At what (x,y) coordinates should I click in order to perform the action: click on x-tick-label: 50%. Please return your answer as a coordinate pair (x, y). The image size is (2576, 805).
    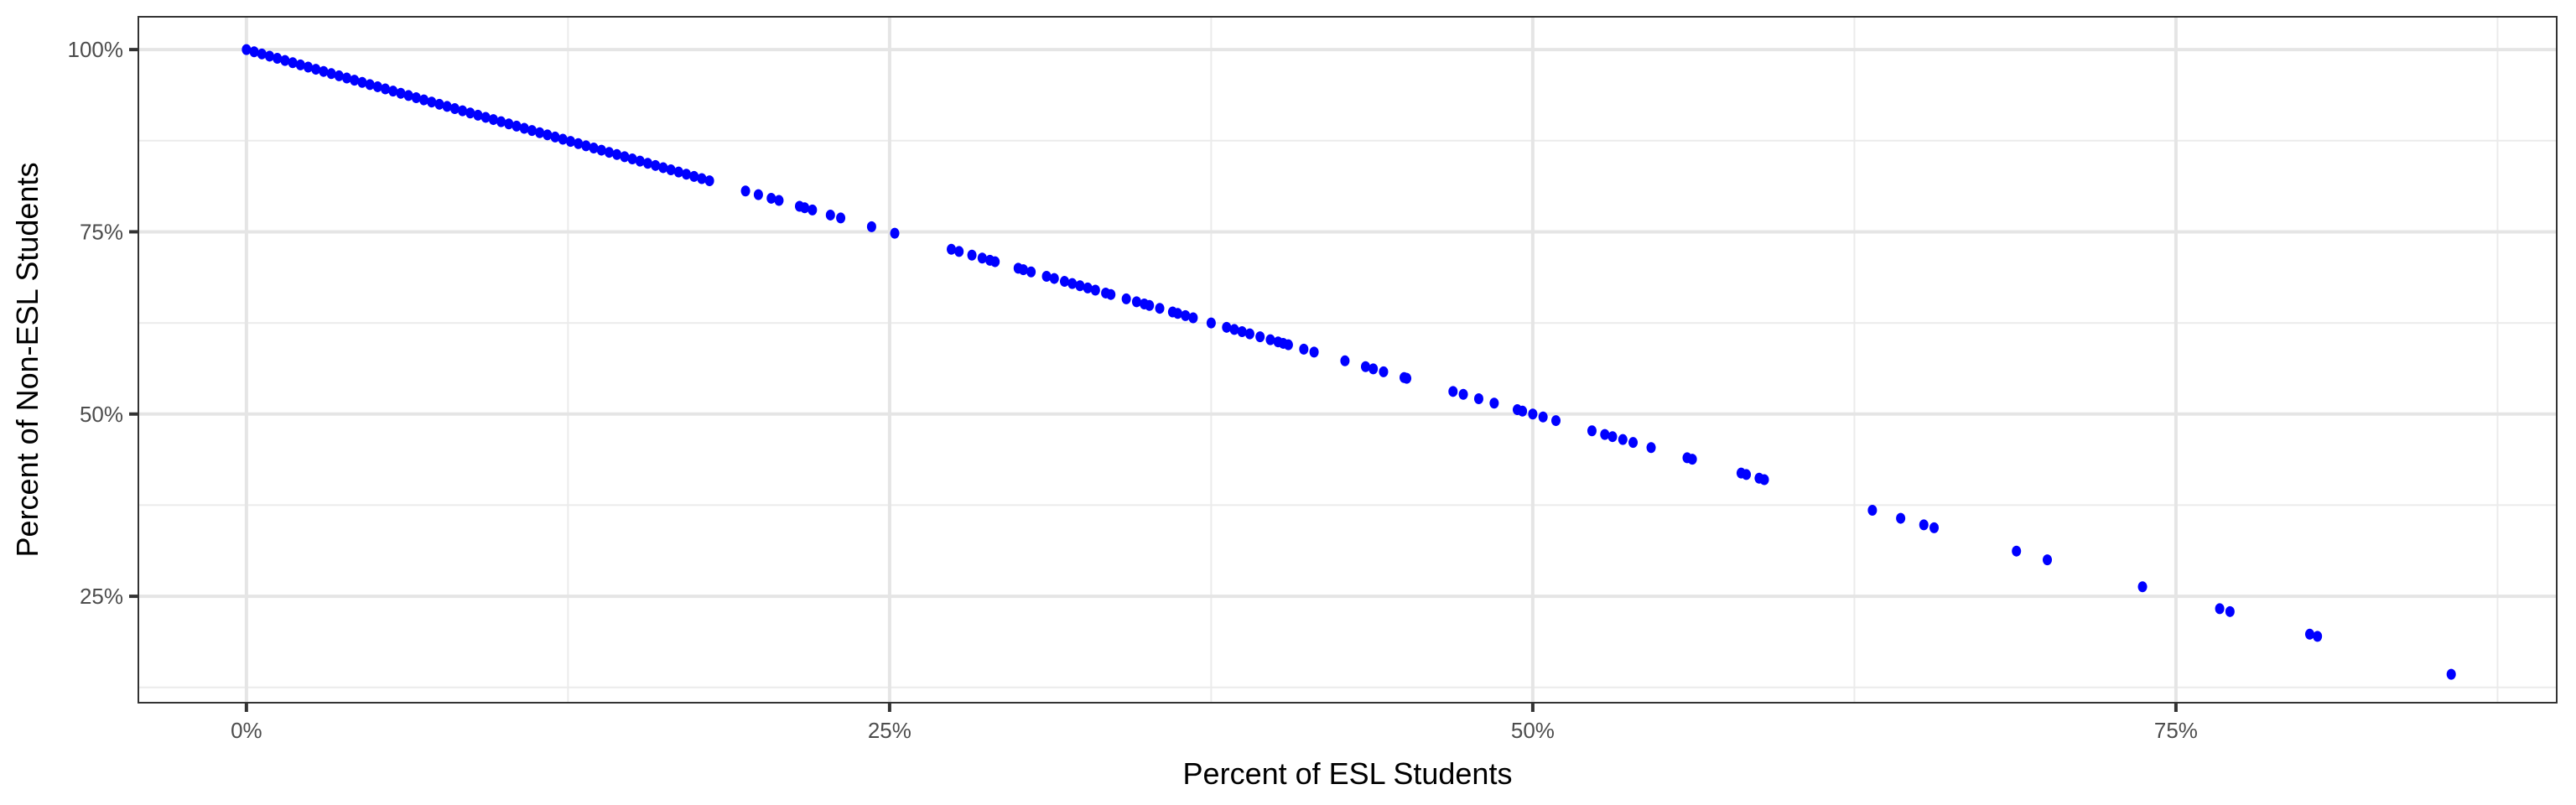
    Looking at the image, I should click on (1533, 730).